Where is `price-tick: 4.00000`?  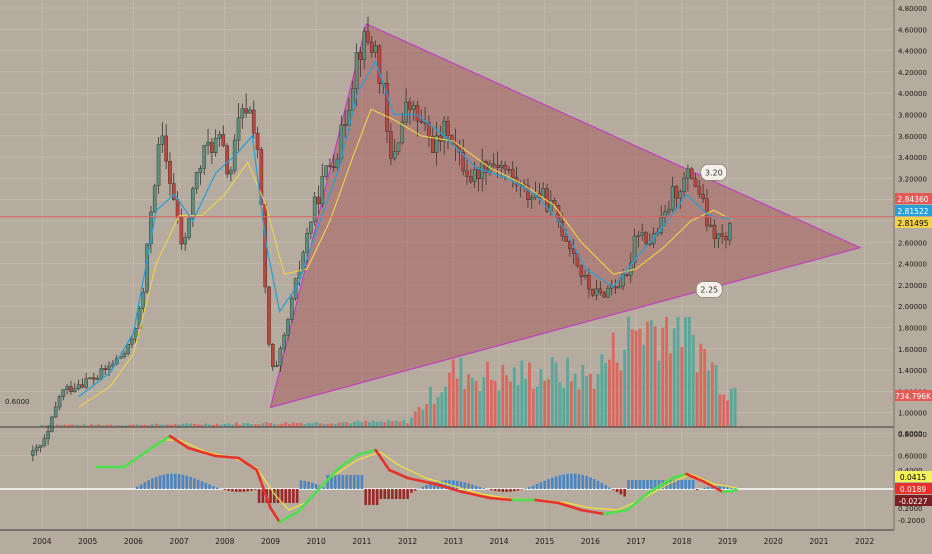
price-tick: 4.00000 is located at coordinates (912, 94).